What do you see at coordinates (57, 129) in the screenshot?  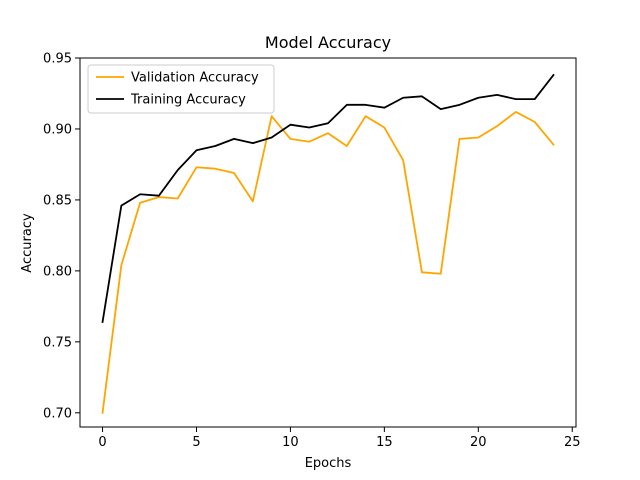 I see `y-tick-label: 0.90` at bounding box center [57, 129].